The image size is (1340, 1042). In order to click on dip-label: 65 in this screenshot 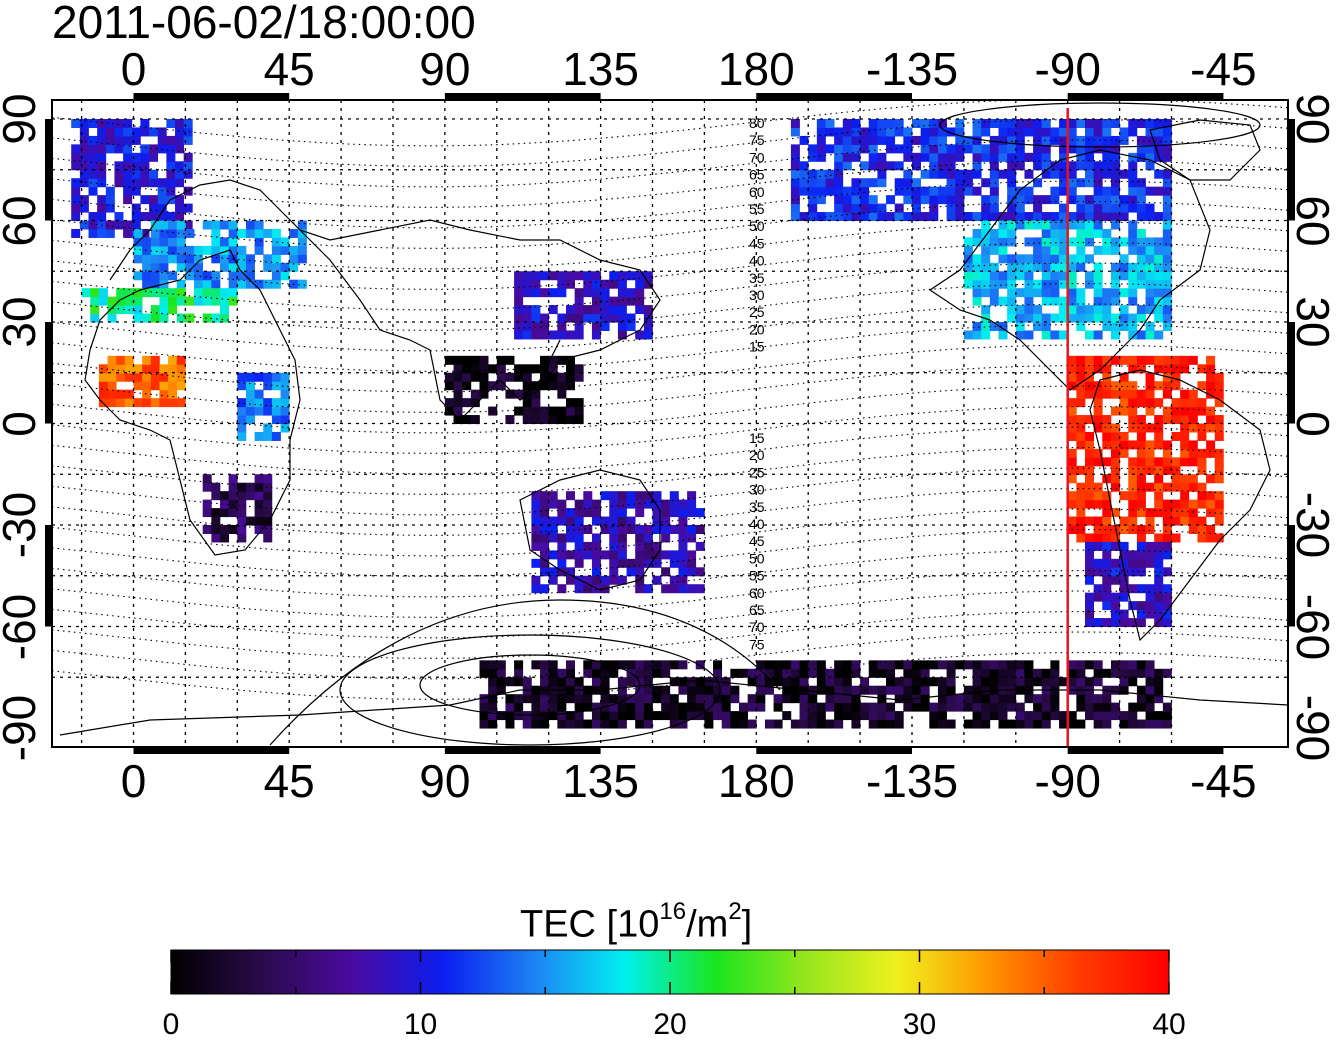, I will do `click(757, 610)`.